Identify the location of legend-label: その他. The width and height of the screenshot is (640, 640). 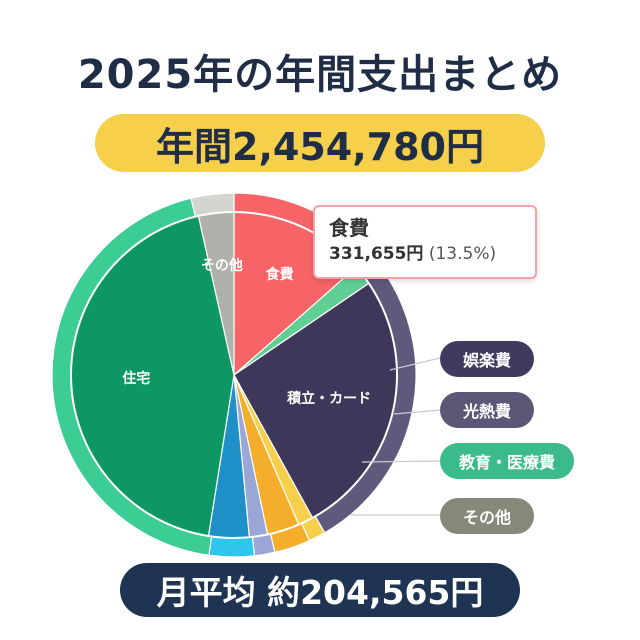
(486, 517).